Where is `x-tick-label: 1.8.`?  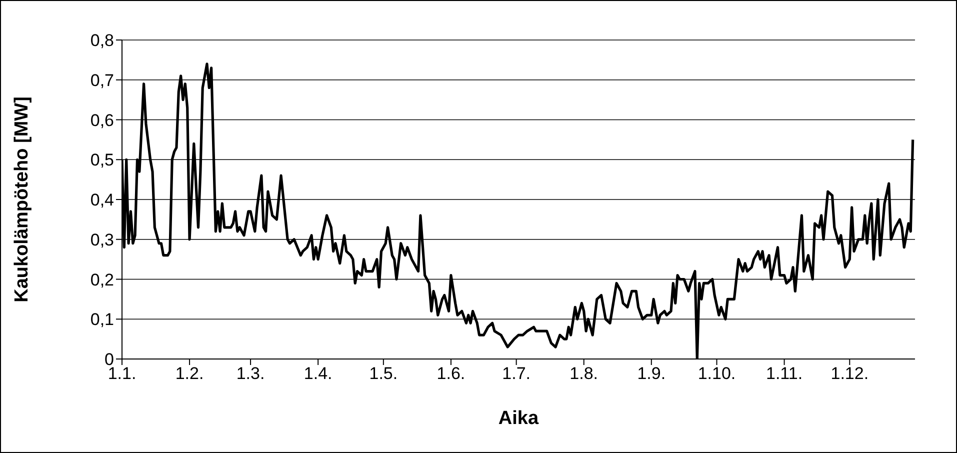 x-tick-label: 1.8. is located at coordinates (584, 374).